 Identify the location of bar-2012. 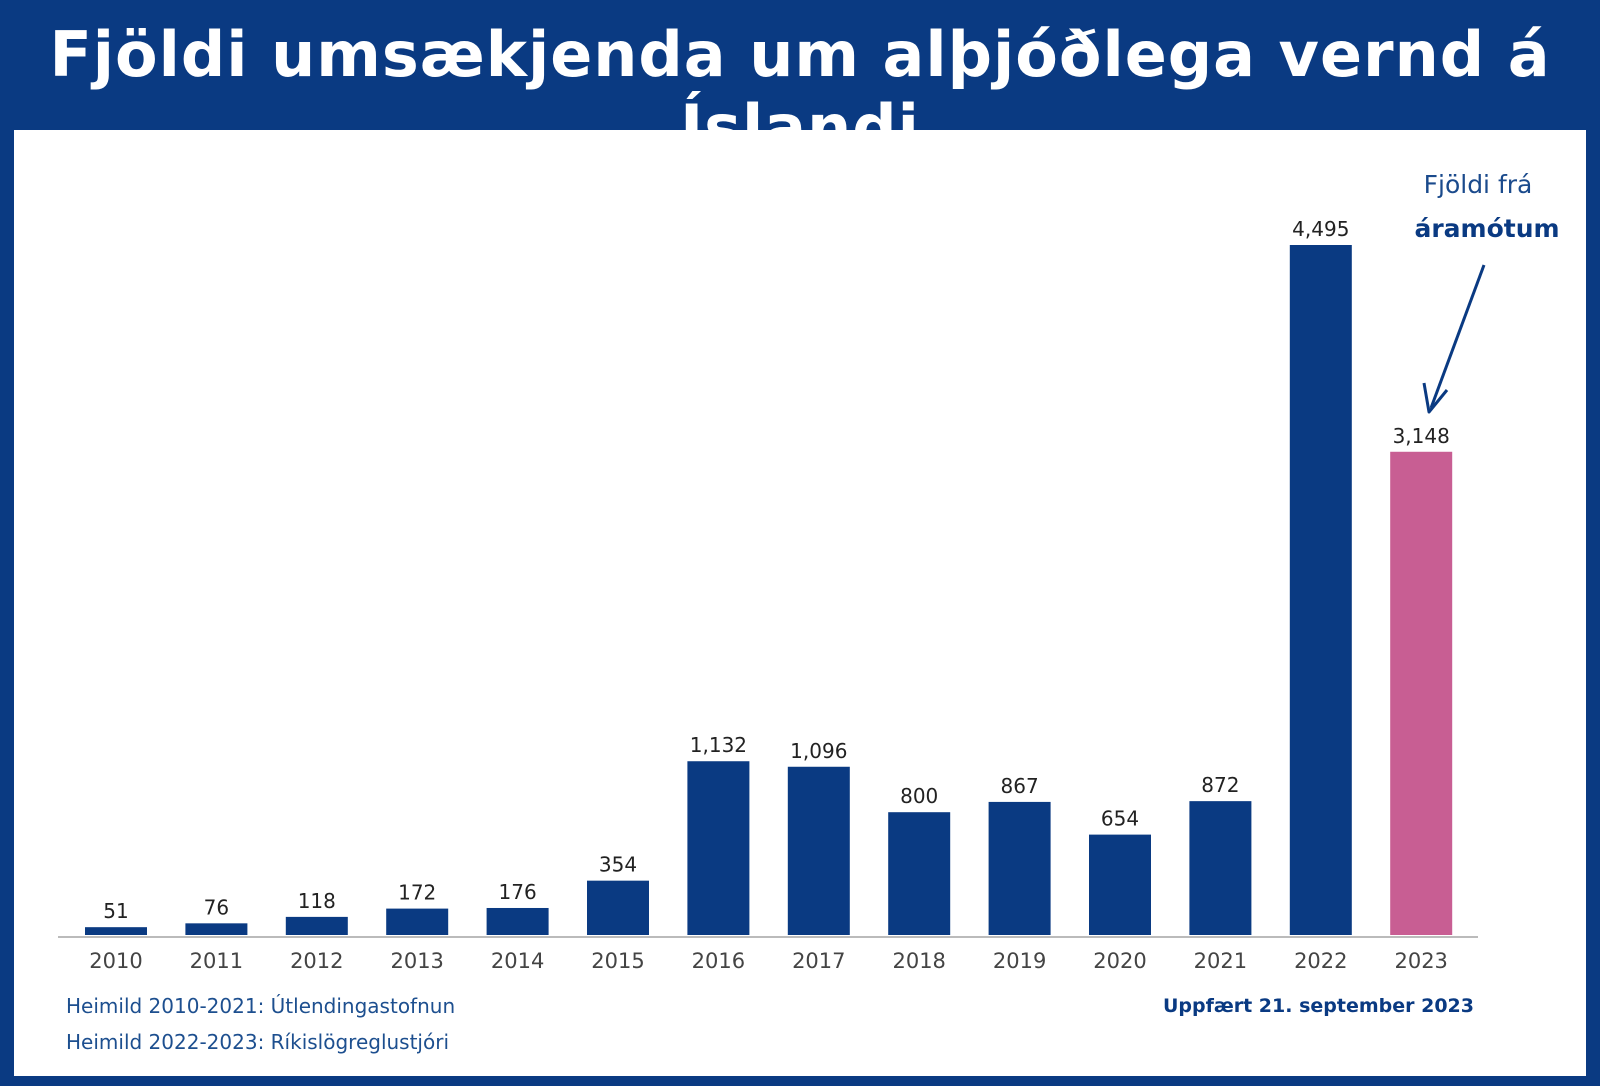
(316, 925).